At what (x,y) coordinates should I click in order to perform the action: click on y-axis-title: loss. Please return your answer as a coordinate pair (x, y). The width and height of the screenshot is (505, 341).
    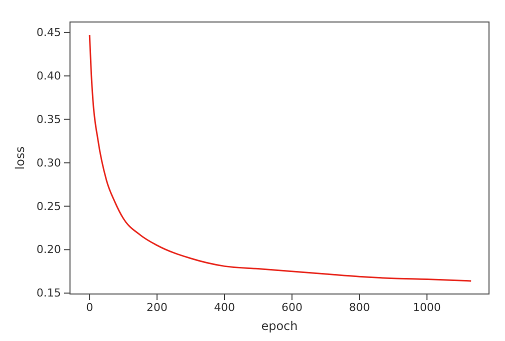
    Looking at the image, I should click on (20, 158).